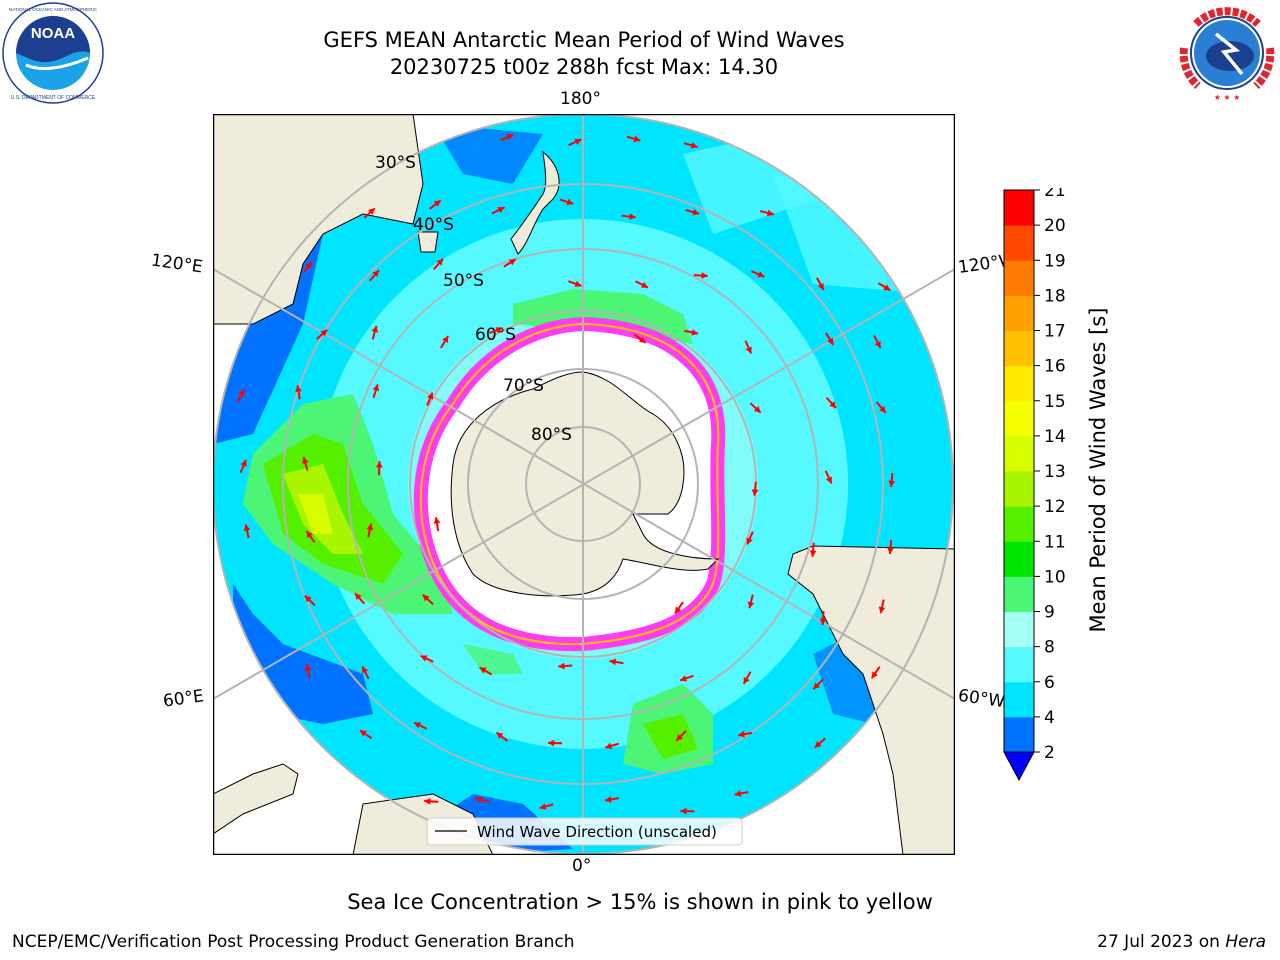 This screenshot has width=1280, height=960. Describe the element at coordinates (1055, 261) in the screenshot. I see `colorbar-tick-label: 19` at that location.